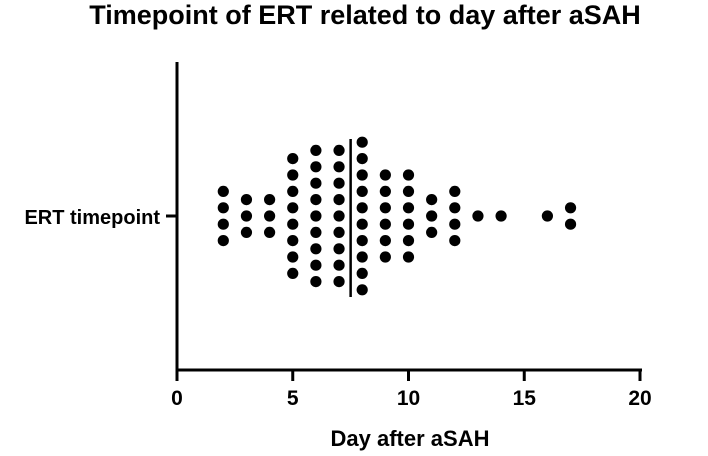 The width and height of the screenshot is (708, 456). Describe the element at coordinates (92, 218) in the screenshot. I see `category-label: ERT timepoint` at that location.